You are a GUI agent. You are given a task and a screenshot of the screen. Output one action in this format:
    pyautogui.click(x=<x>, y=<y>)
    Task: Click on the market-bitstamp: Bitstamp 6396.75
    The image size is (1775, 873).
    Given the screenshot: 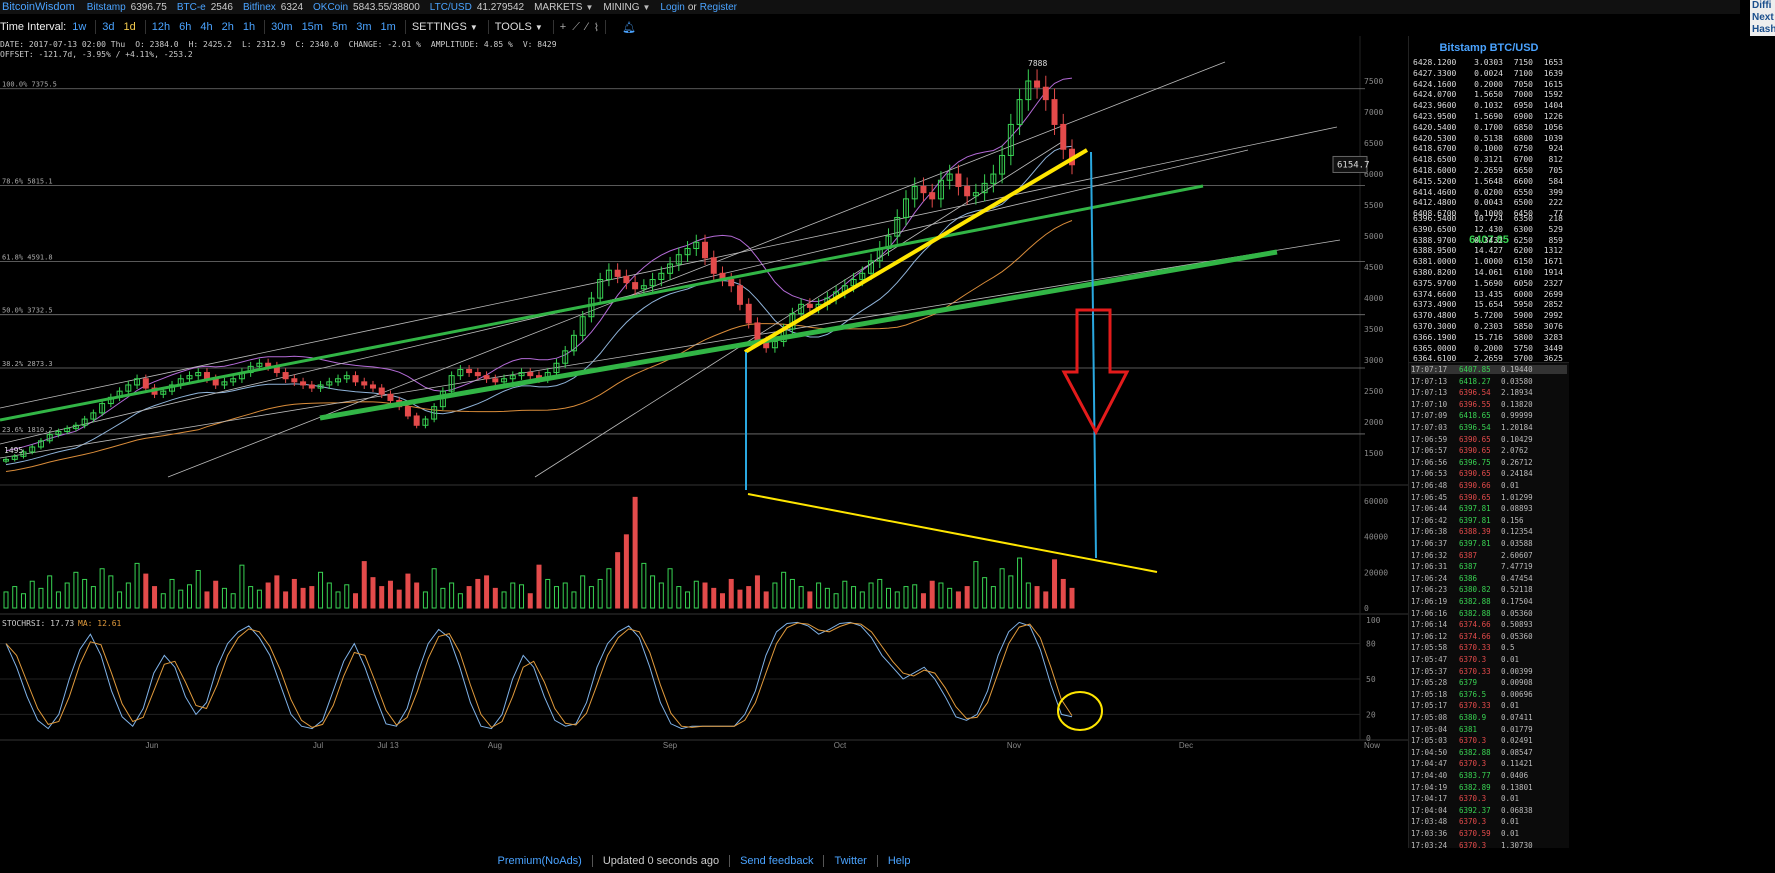 What is the action you would take?
    pyautogui.click(x=126, y=7)
    